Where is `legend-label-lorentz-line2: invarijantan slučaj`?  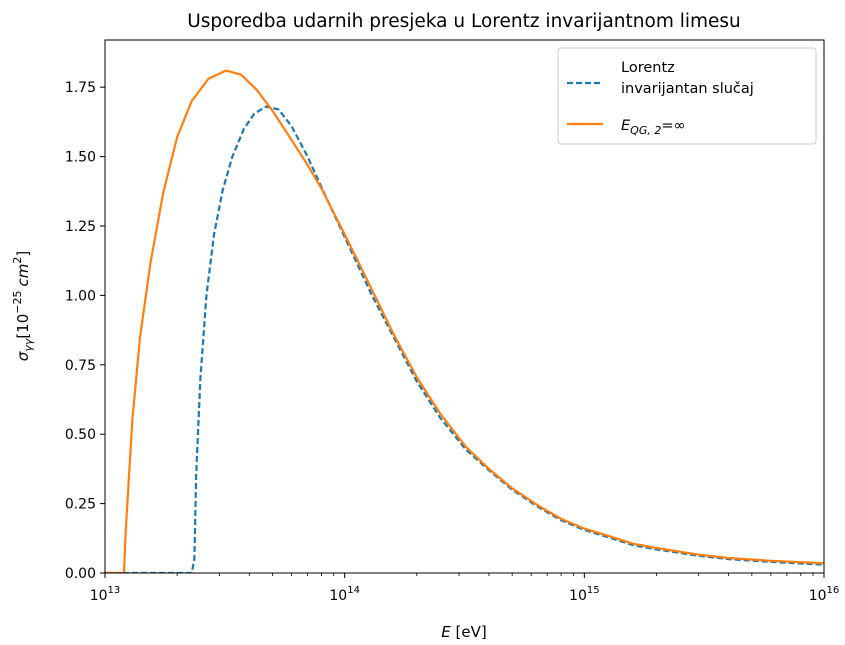
legend-label-lorentz-line2: invarijantan slučaj is located at coordinates (687, 89).